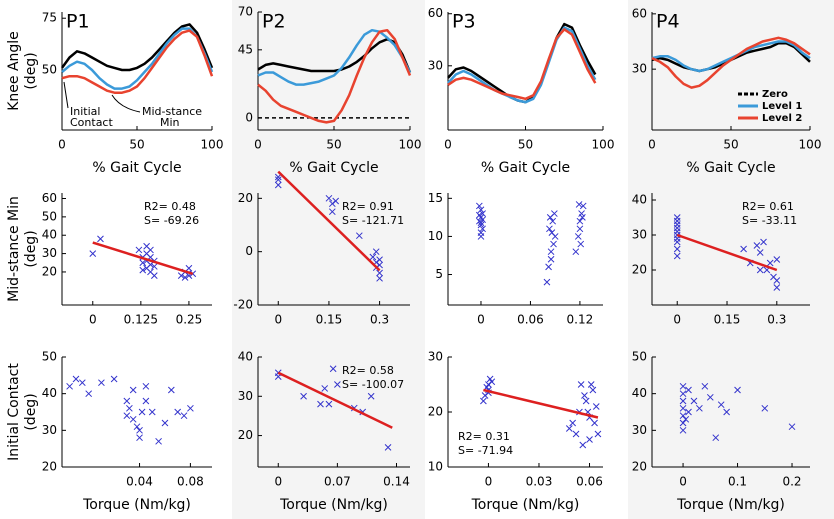  What do you see at coordinates (49, 18) in the screenshot?
I see `y-tick-label: 75` at bounding box center [49, 18].